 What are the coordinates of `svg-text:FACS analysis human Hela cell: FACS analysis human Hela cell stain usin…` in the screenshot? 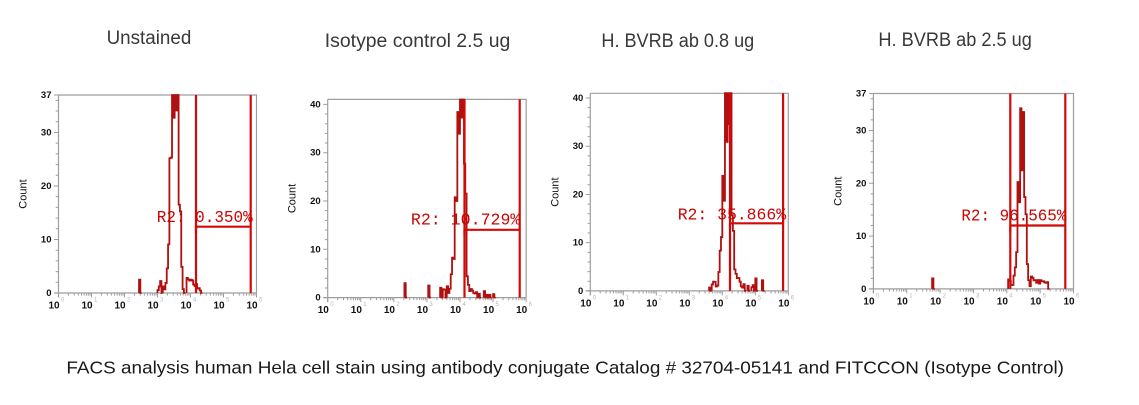 It's located at (565, 368).